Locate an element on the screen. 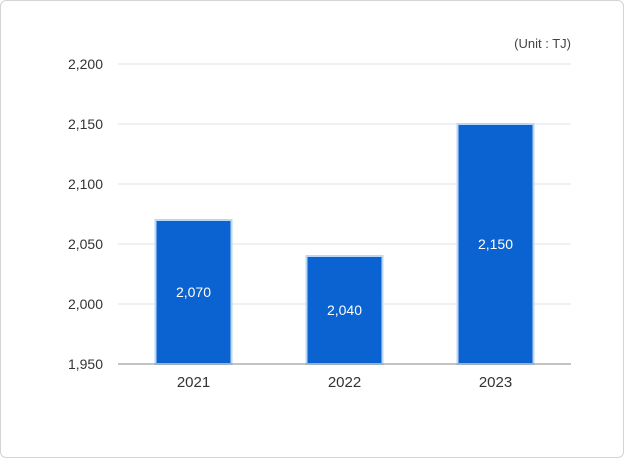 Image resolution: width=624 pixels, height=458 pixels. data-label-2022: 2,040 is located at coordinates (344, 310).